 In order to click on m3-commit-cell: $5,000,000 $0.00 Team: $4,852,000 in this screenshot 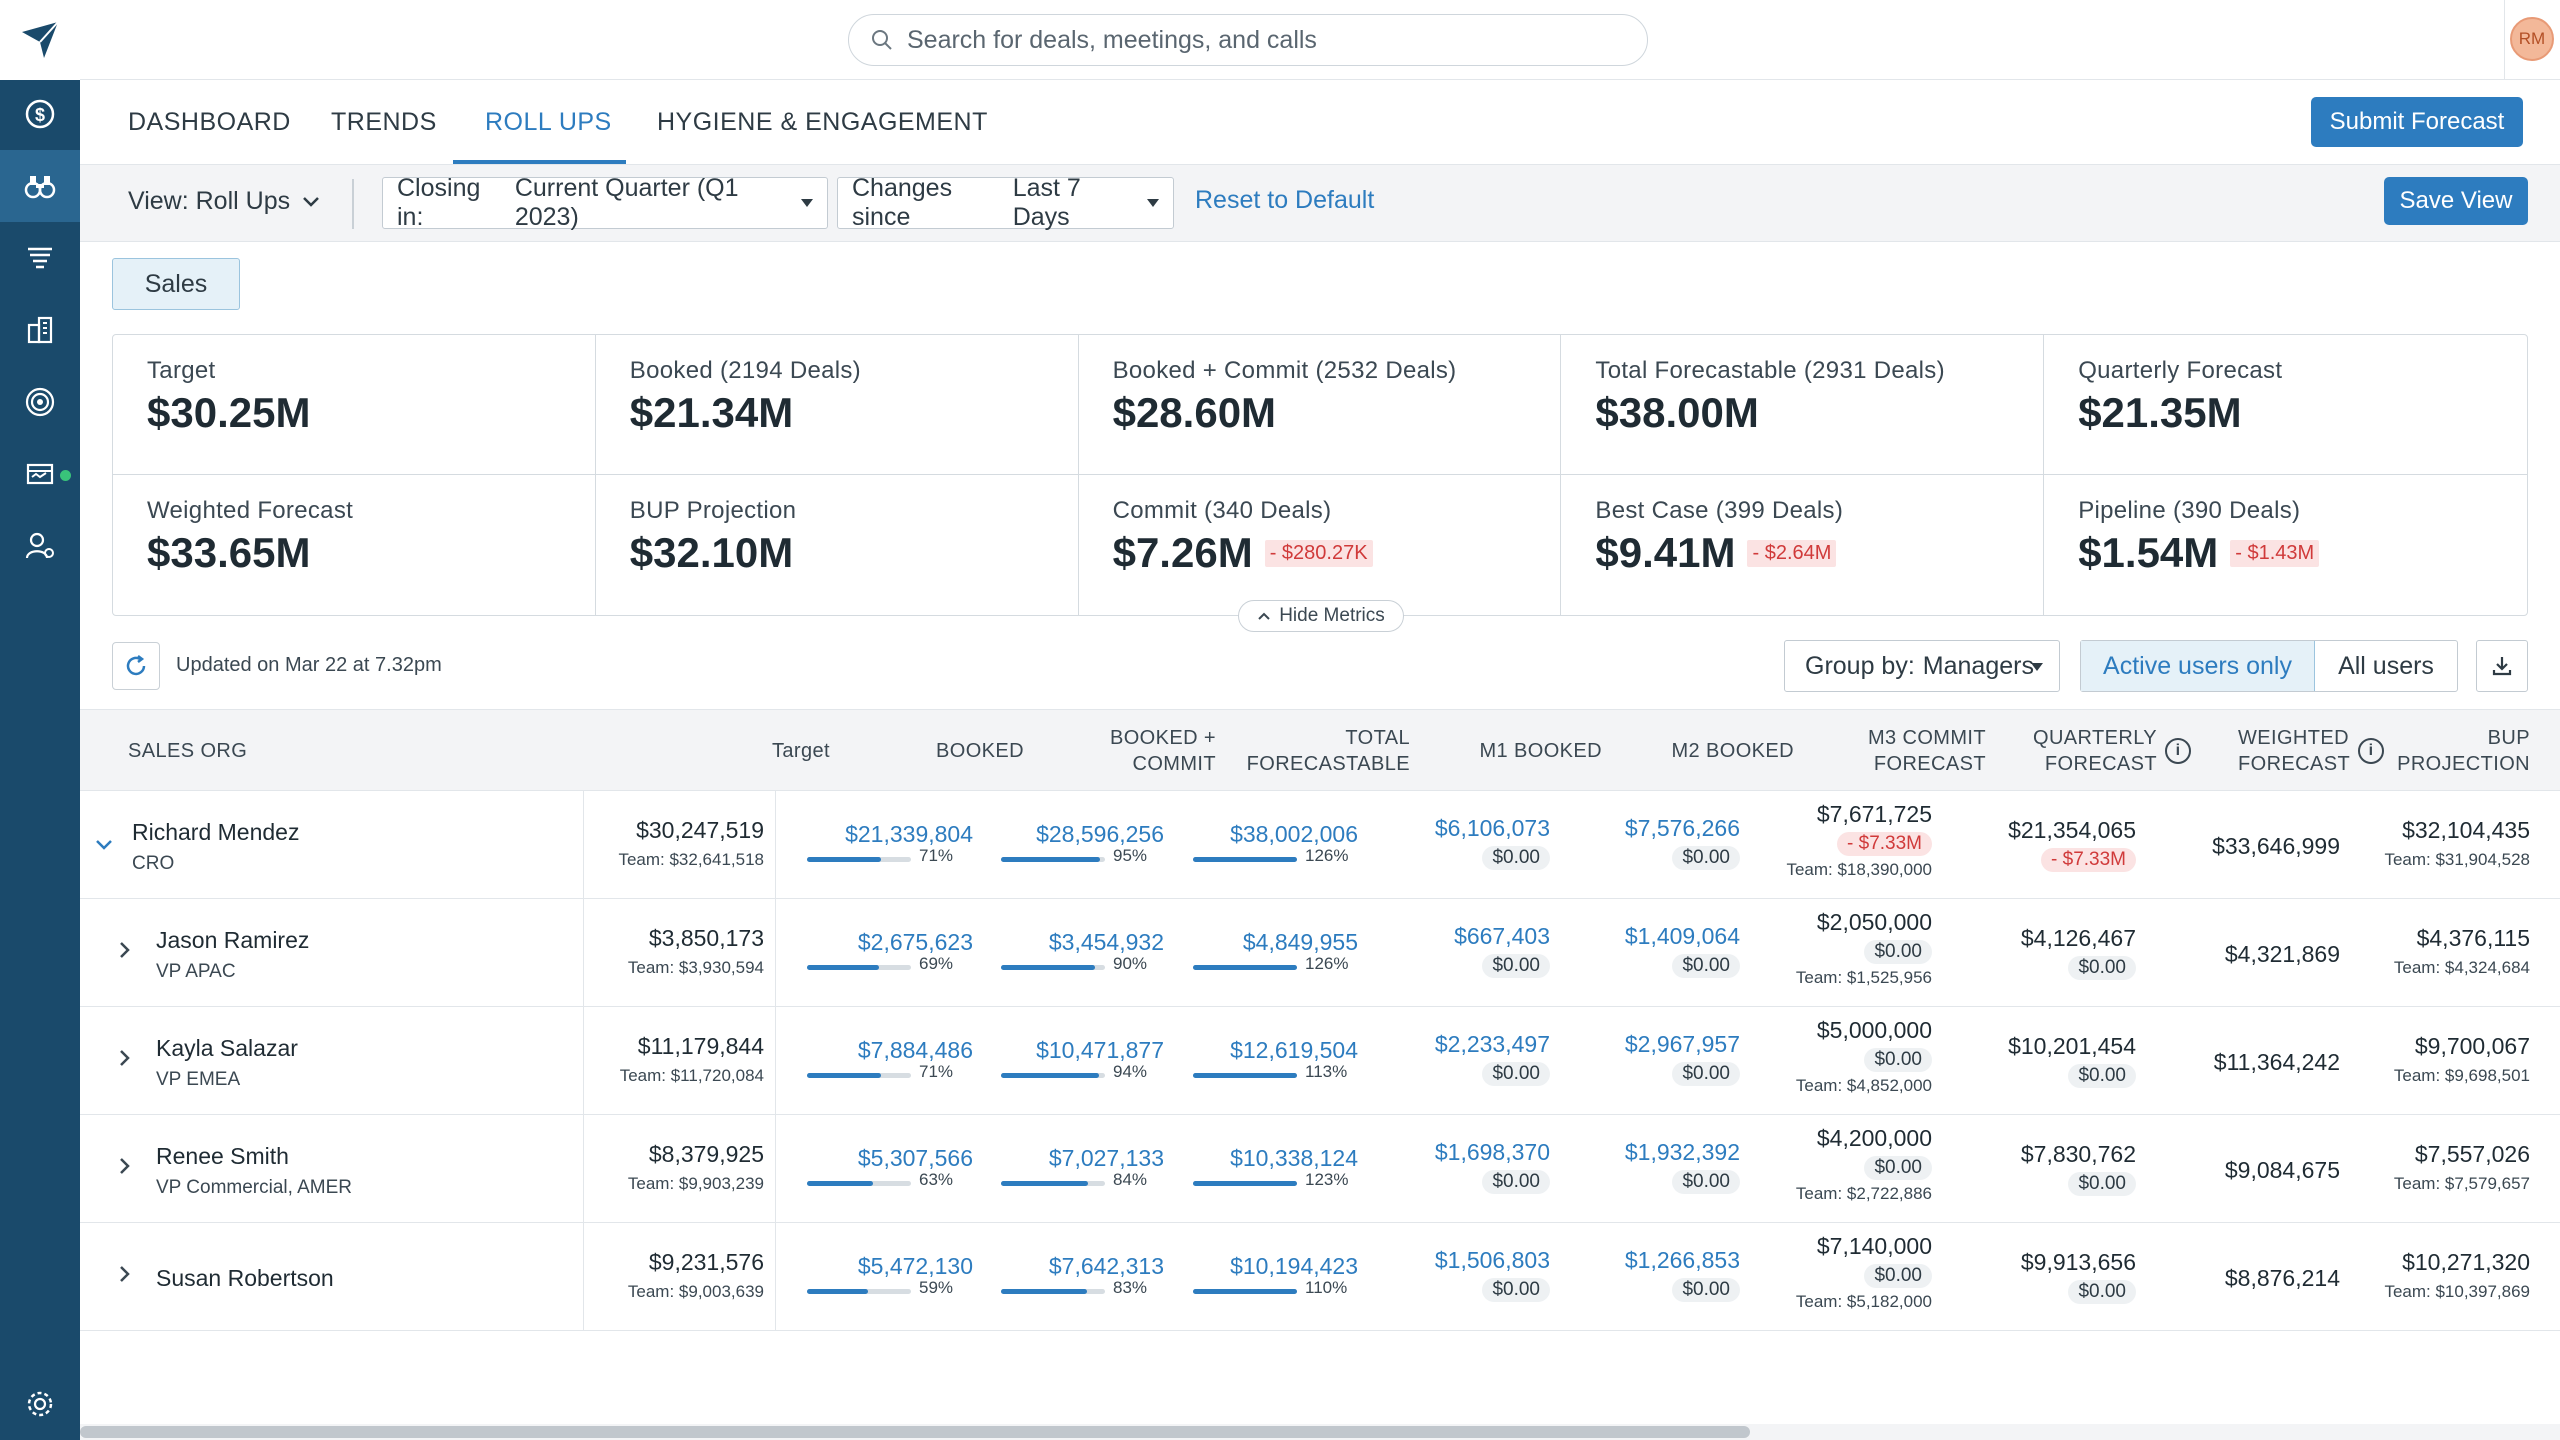, I will do `click(1864, 1056)`.